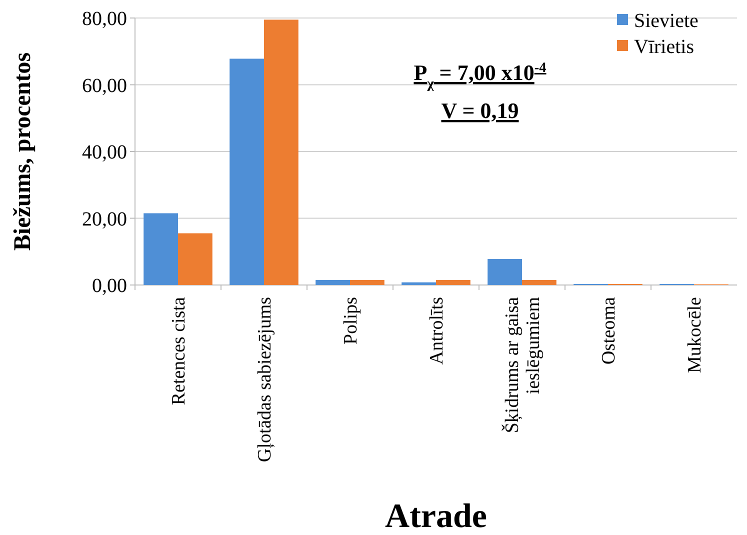 The width and height of the screenshot is (747, 535). Describe the element at coordinates (351, 321) in the screenshot. I see `x-tick-label: Polips` at that location.